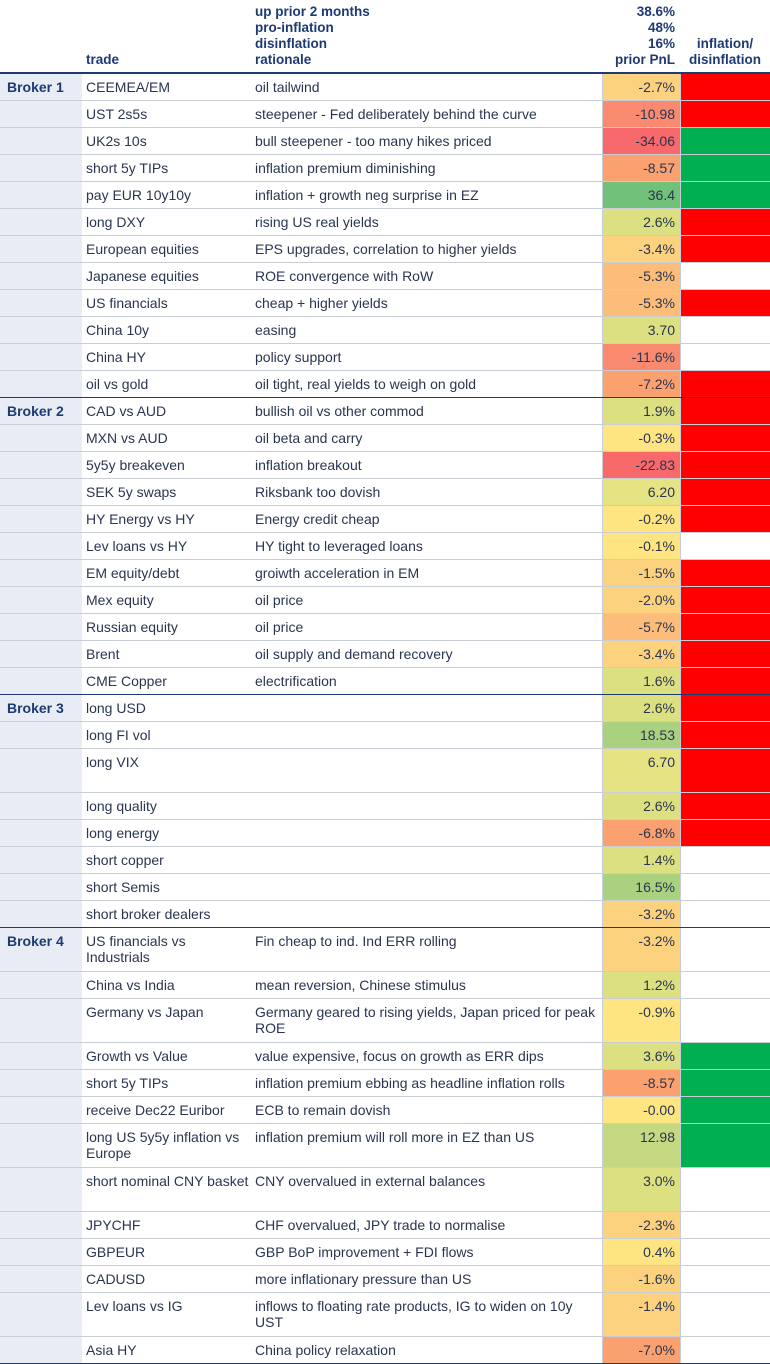 The image size is (770, 1364). I want to click on pnl-cell: -5.7%, so click(641, 627).